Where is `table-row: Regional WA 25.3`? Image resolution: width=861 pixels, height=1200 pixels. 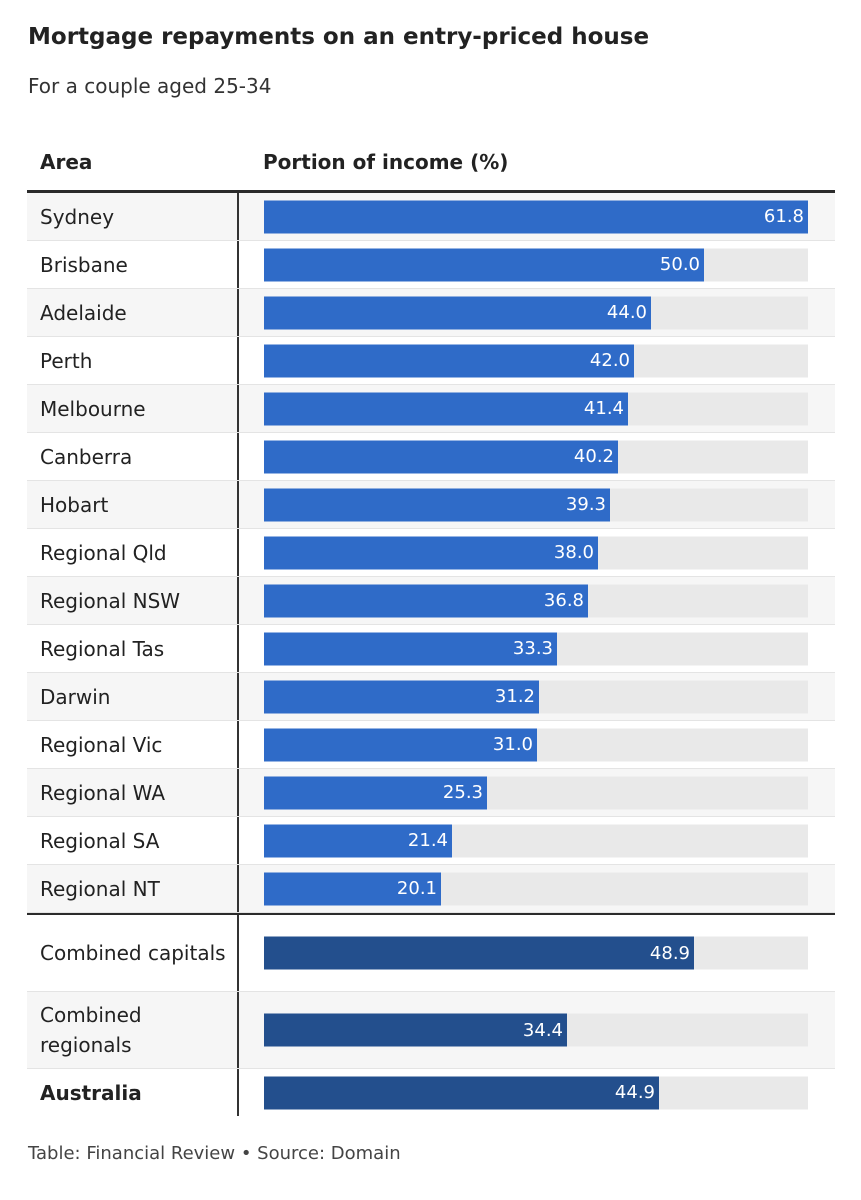
table-row: Regional WA 25.3 is located at coordinates (431, 793).